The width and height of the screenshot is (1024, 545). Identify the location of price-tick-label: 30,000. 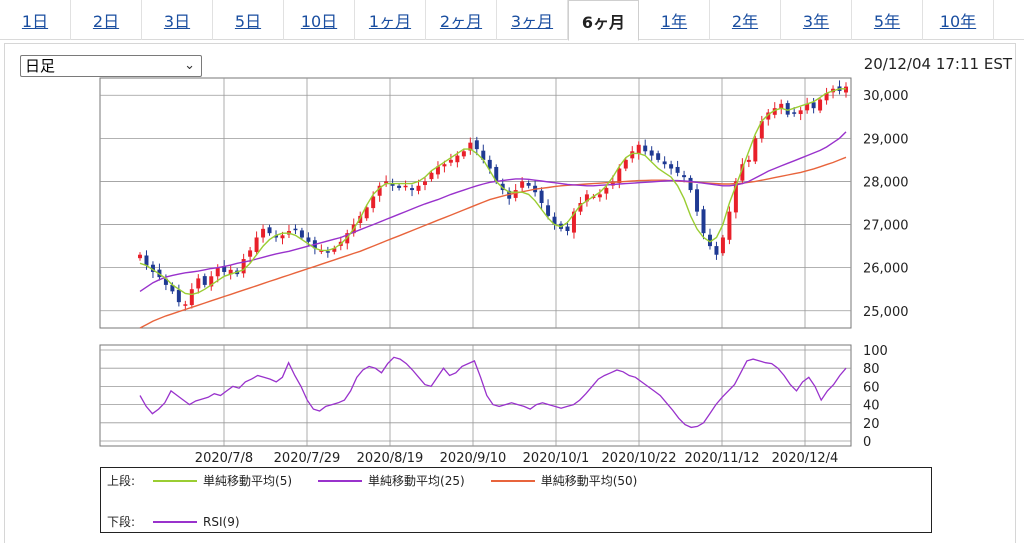
(886, 96).